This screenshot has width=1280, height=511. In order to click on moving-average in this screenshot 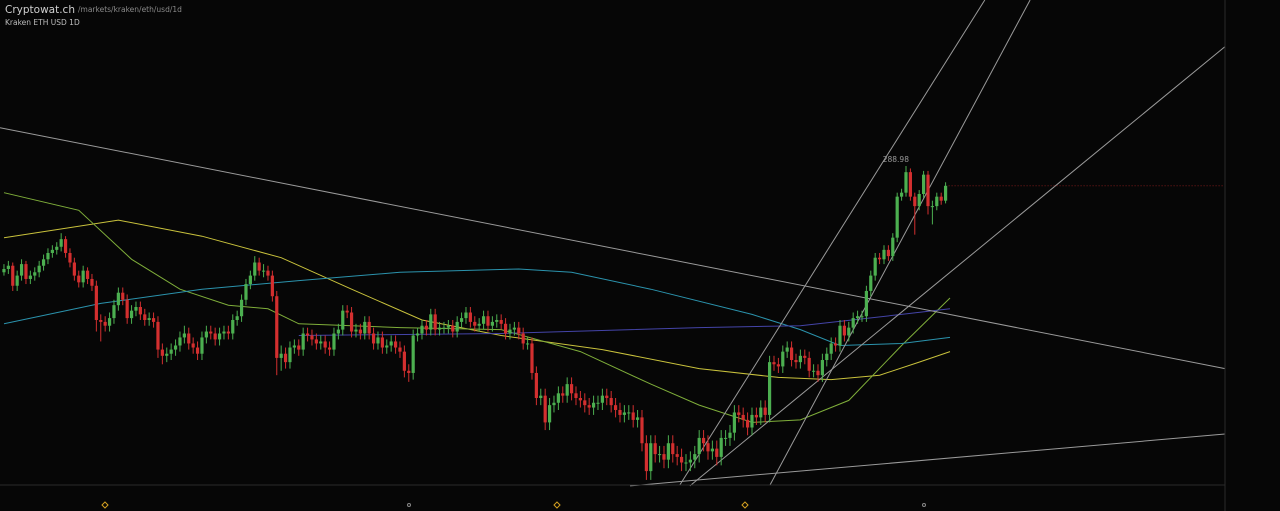, I will do `click(624, 322)`.